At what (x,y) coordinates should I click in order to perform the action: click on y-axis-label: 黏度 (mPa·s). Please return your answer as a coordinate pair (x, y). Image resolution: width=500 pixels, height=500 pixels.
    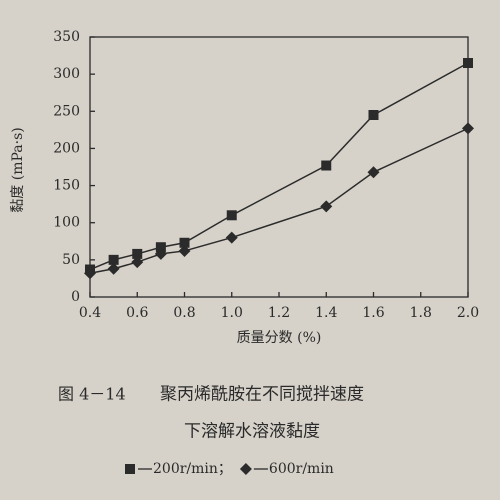
    Looking at the image, I should click on (18, 169).